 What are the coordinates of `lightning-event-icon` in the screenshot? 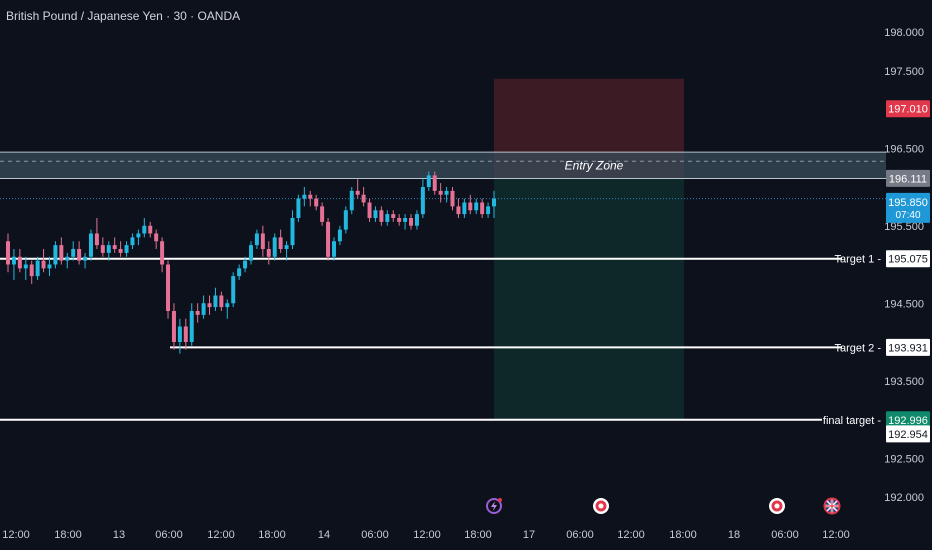 It's located at (494, 506).